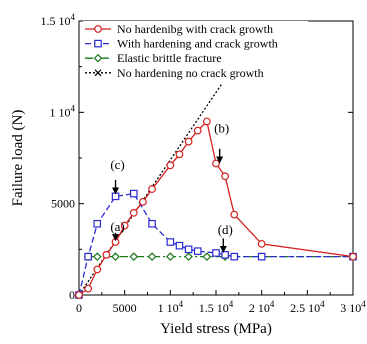 This screenshot has width=367, height=344. I want to click on legend-box, so click(195, 52).